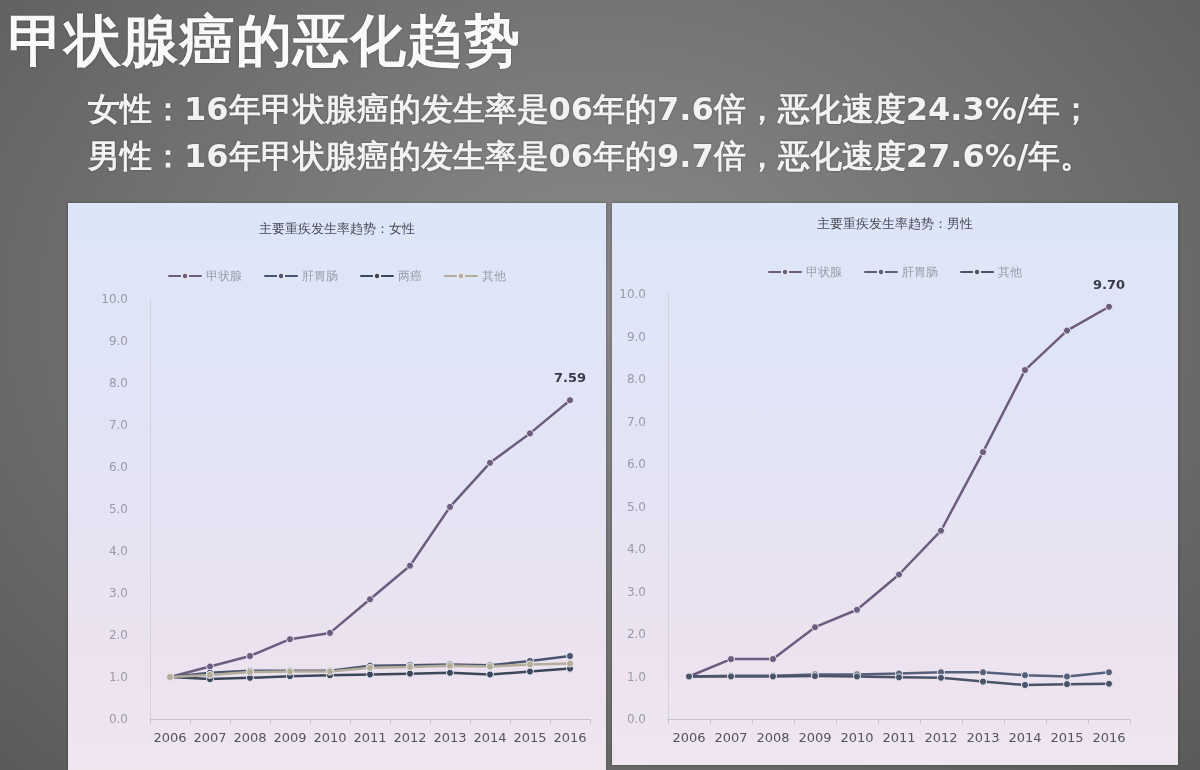  I want to click on text: 男性：16年甲状腺癌的发生率是06年的9.7倍，恶化速度27.6%/年。, so click(590, 156).